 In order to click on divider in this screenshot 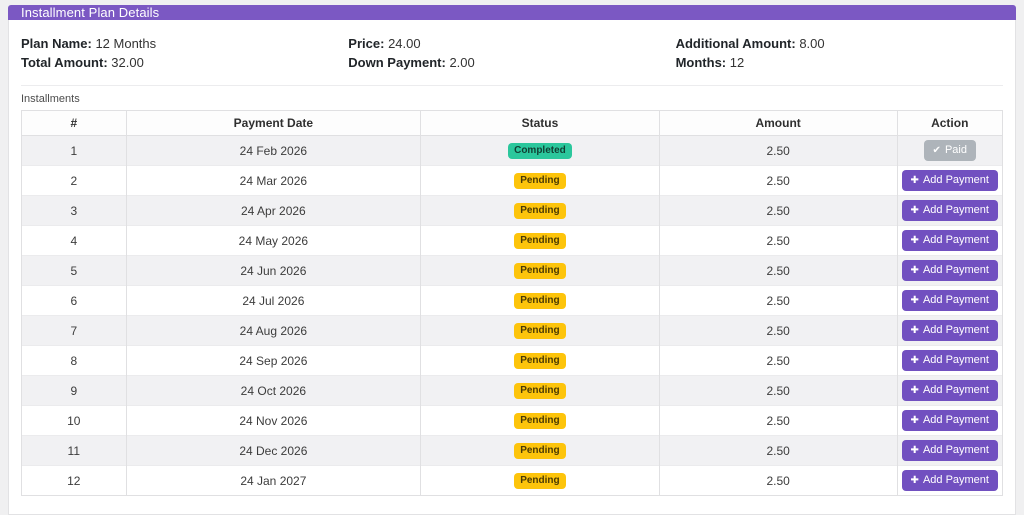, I will do `click(512, 85)`.